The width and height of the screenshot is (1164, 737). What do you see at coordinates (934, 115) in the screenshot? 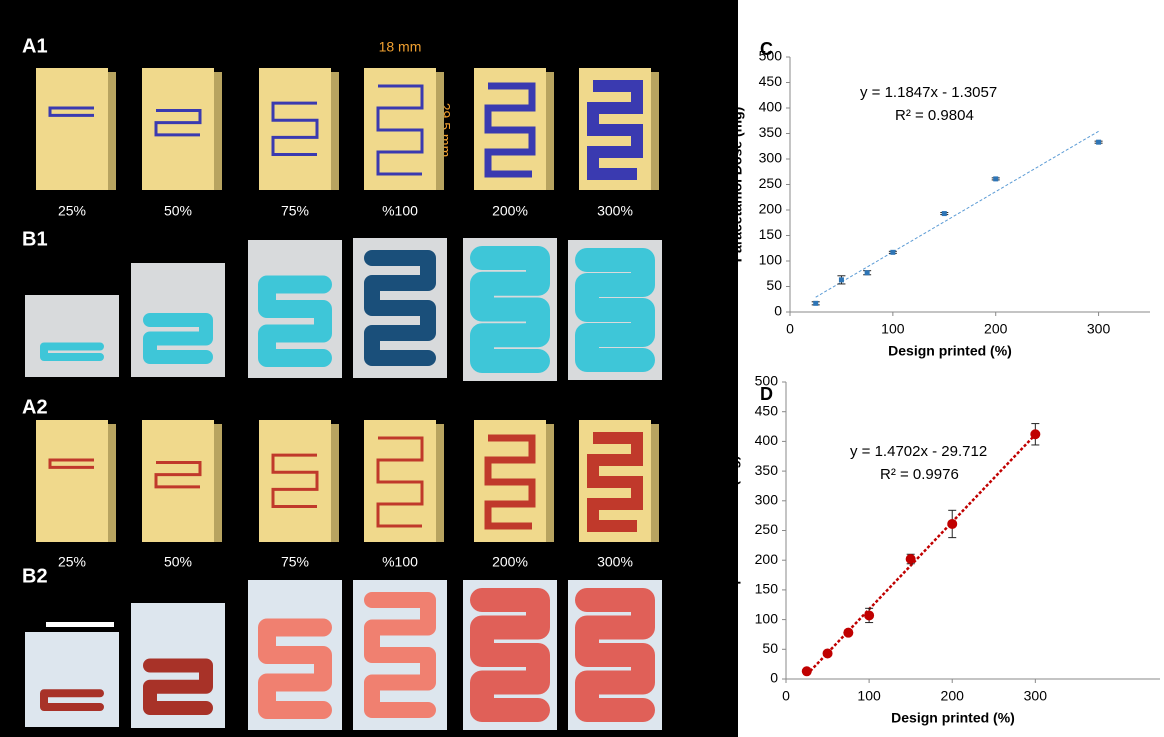
I see `r-squared: R² = 0.9804` at bounding box center [934, 115].